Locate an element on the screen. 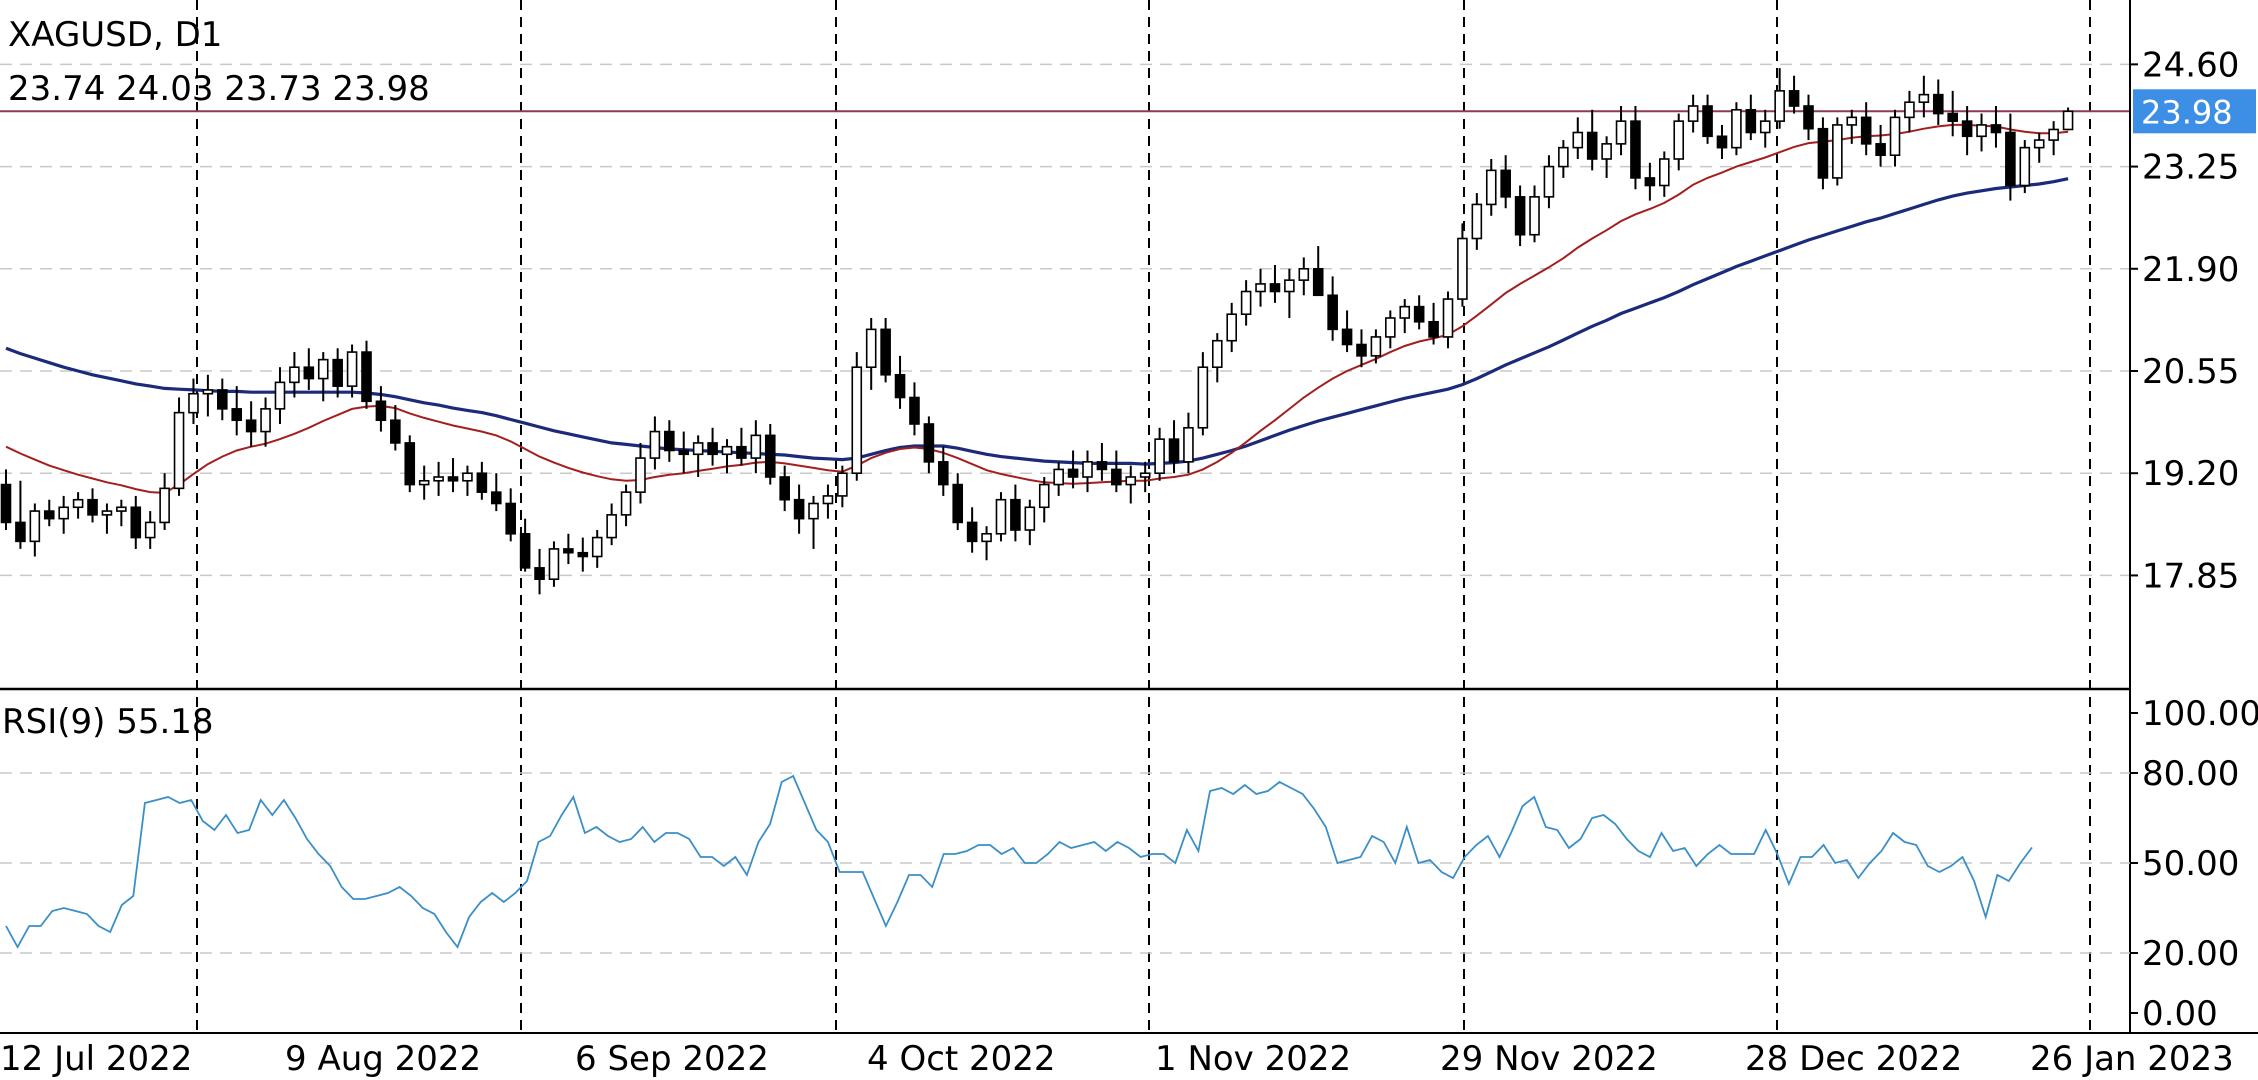 The width and height of the screenshot is (2258, 1080). ohlc-values: 23.74 24.03 23.73 23.98 is located at coordinates (219, 89).